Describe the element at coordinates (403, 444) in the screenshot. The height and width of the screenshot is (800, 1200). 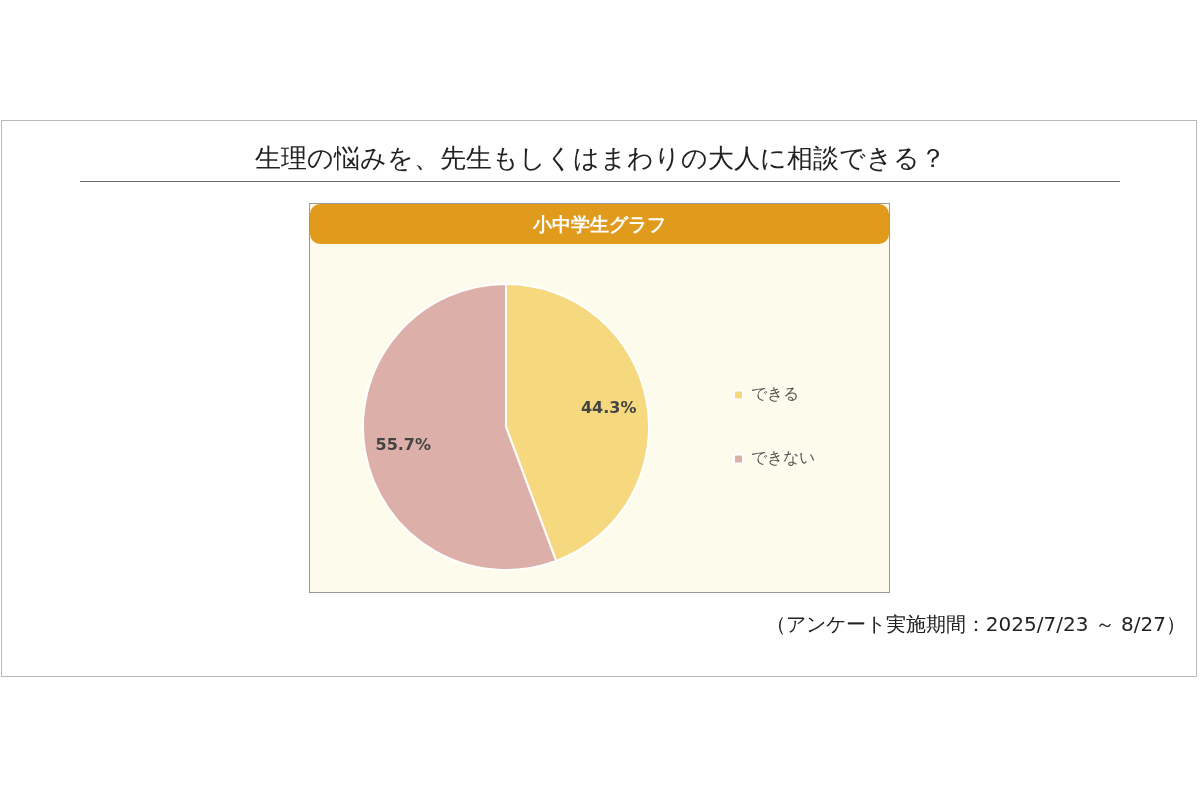
I see `data-label: 55.7%` at that location.